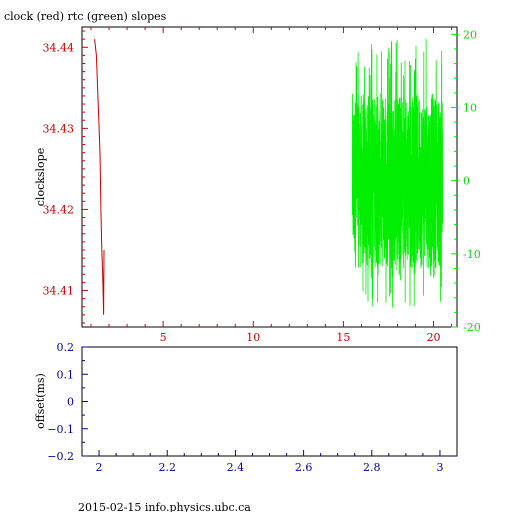 This screenshot has height=512, width=512. What do you see at coordinates (372, 467) in the screenshot?
I see `offset-x-tick-label-2-8: 2.8` at bounding box center [372, 467].